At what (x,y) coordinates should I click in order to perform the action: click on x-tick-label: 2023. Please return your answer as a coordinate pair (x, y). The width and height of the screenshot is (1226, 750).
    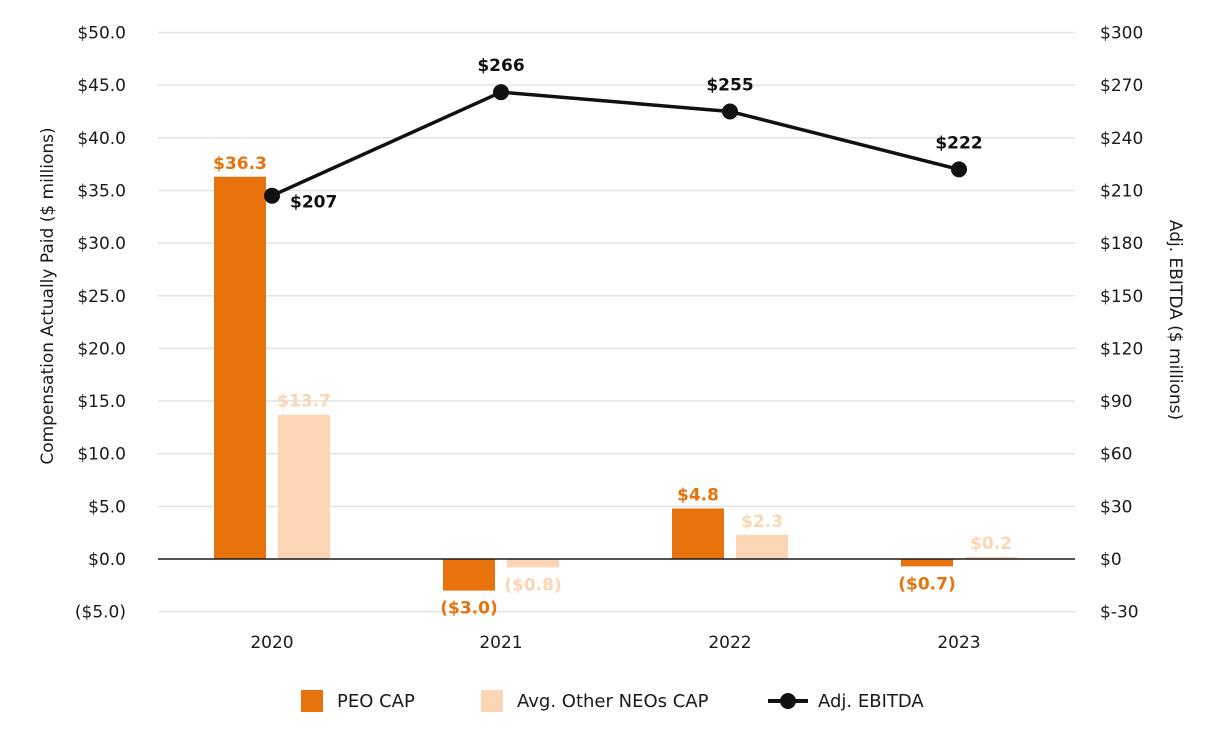
    Looking at the image, I should click on (958, 643).